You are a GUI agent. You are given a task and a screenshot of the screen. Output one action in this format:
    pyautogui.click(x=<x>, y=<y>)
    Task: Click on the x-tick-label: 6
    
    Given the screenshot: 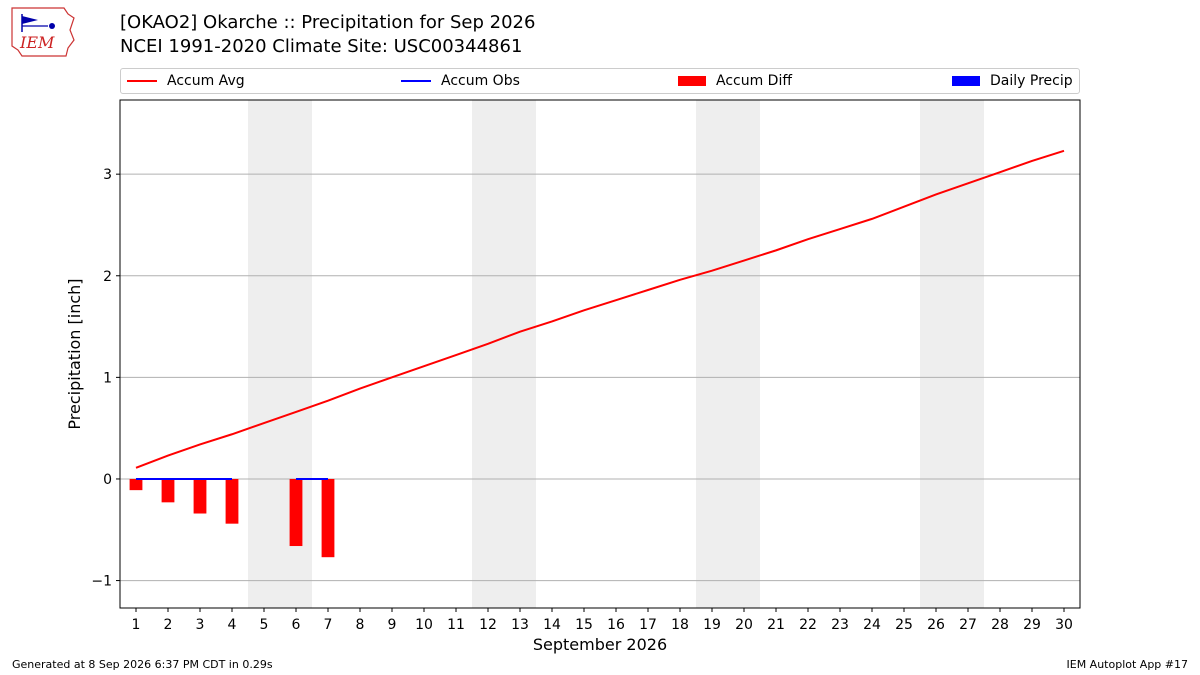 What is the action you would take?
    pyautogui.click(x=296, y=625)
    